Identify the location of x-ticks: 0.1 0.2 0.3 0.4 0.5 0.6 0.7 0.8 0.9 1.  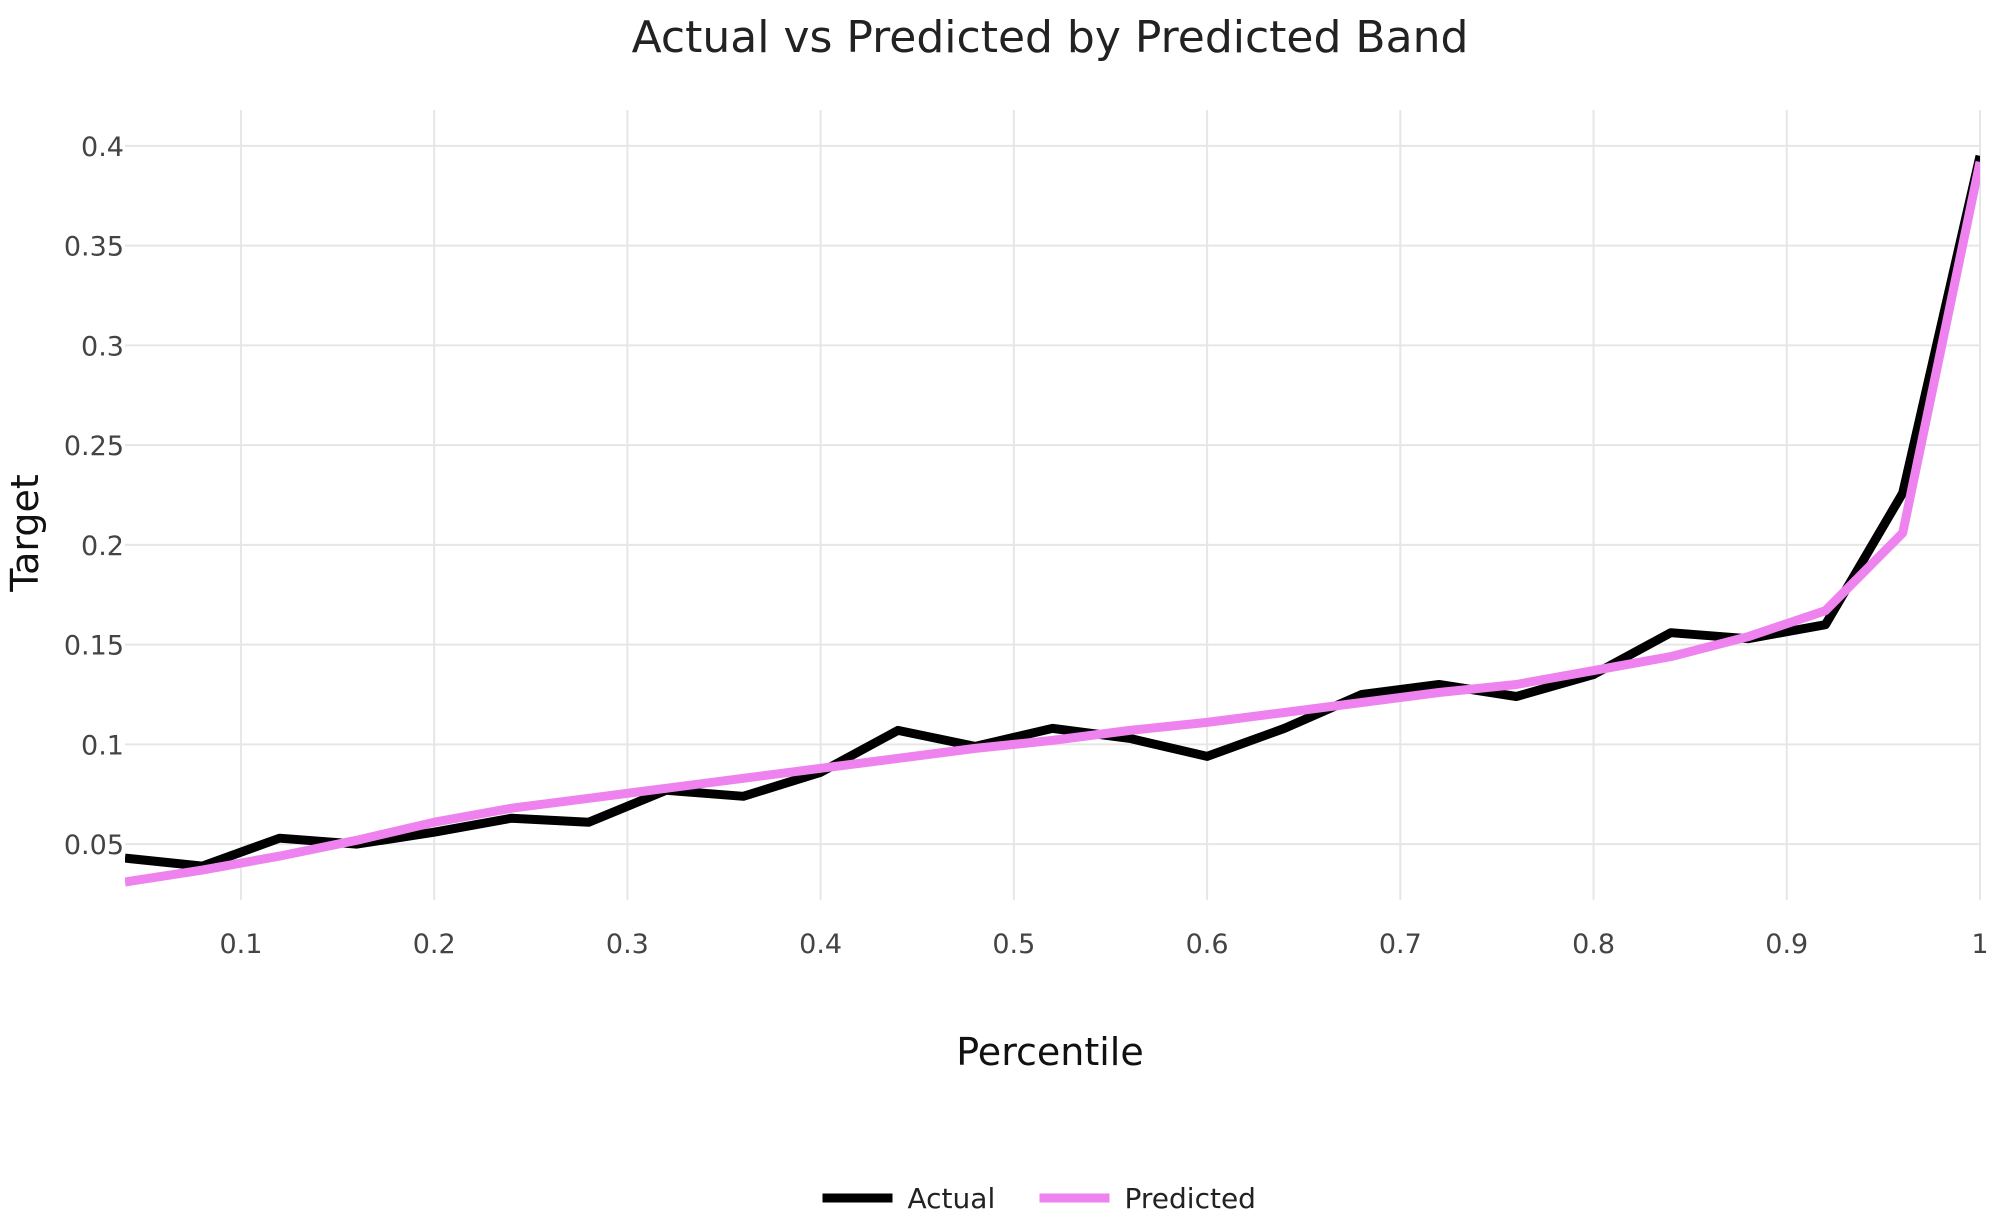
(1103, 944).